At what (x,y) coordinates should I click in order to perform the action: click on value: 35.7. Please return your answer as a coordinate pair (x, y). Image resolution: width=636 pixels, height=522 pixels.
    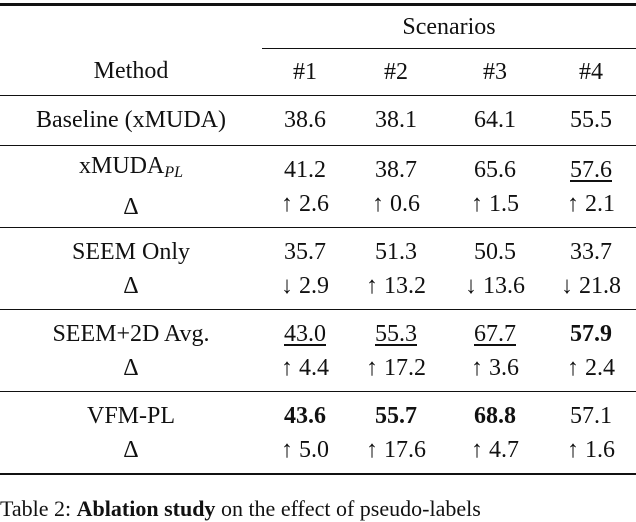
    Looking at the image, I should click on (305, 251).